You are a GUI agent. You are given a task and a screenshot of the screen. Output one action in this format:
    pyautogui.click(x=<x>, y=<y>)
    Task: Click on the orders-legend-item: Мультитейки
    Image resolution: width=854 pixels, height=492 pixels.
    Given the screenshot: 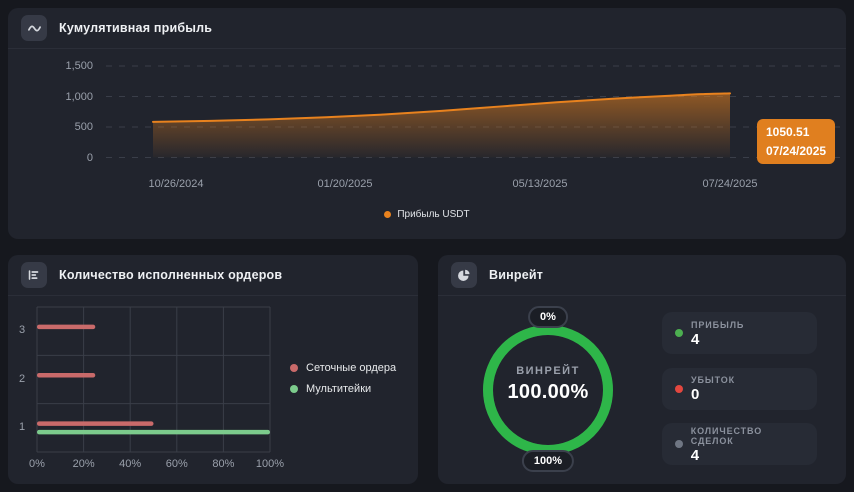 What is the action you would take?
    pyautogui.click(x=343, y=389)
    